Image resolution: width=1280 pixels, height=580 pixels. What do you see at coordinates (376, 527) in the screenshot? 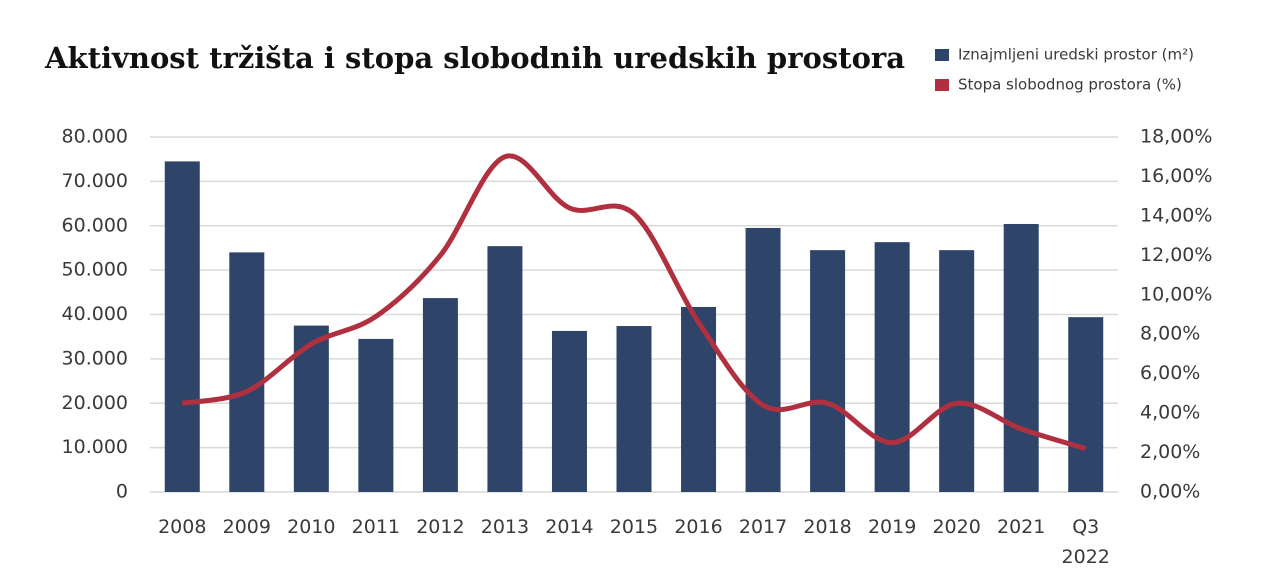
I see `x-tick-label: 2011` at bounding box center [376, 527].